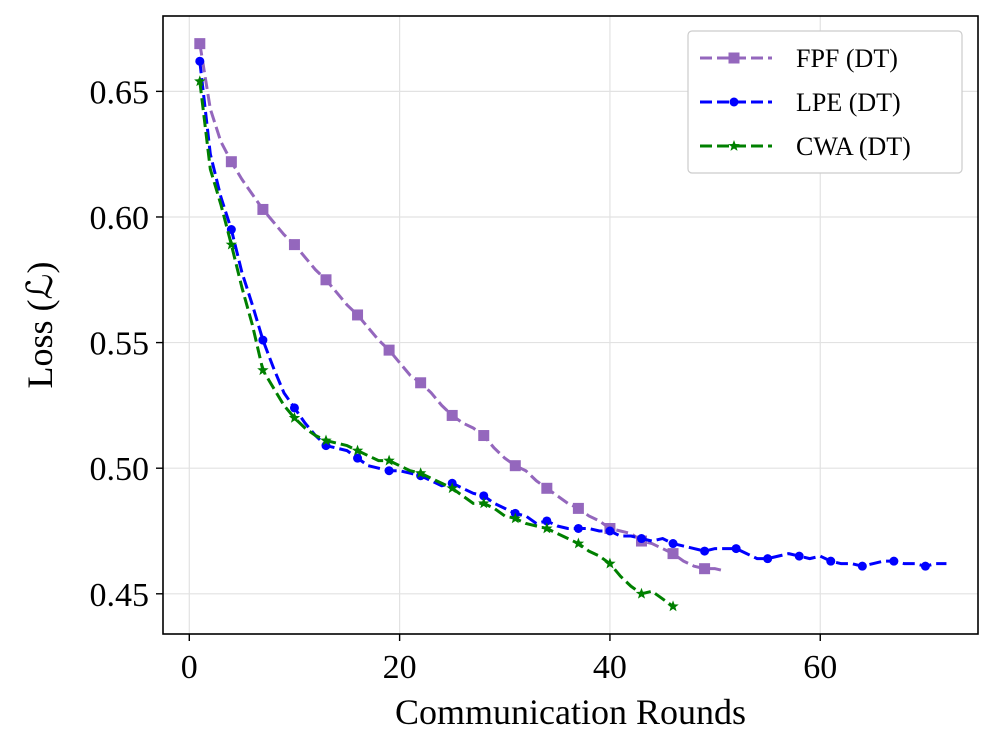 The height and width of the screenshot is (748, 996). I want to click on y-tick-label: 0.65, so click(120, 92).